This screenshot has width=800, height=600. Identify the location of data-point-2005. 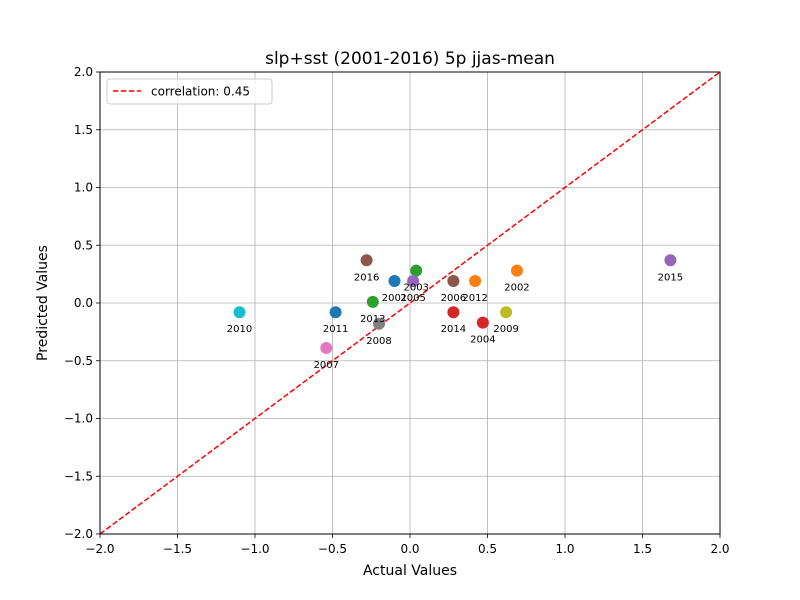
(413, 281).